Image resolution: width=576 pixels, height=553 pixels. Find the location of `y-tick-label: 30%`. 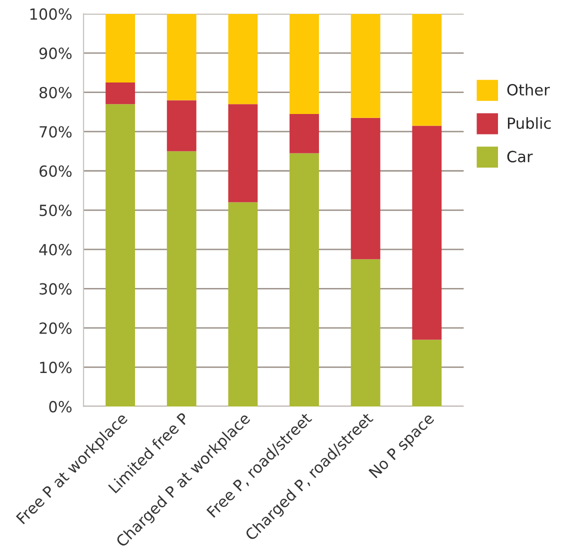

y-tick-label: 30% is located at coordinates (56, 289).